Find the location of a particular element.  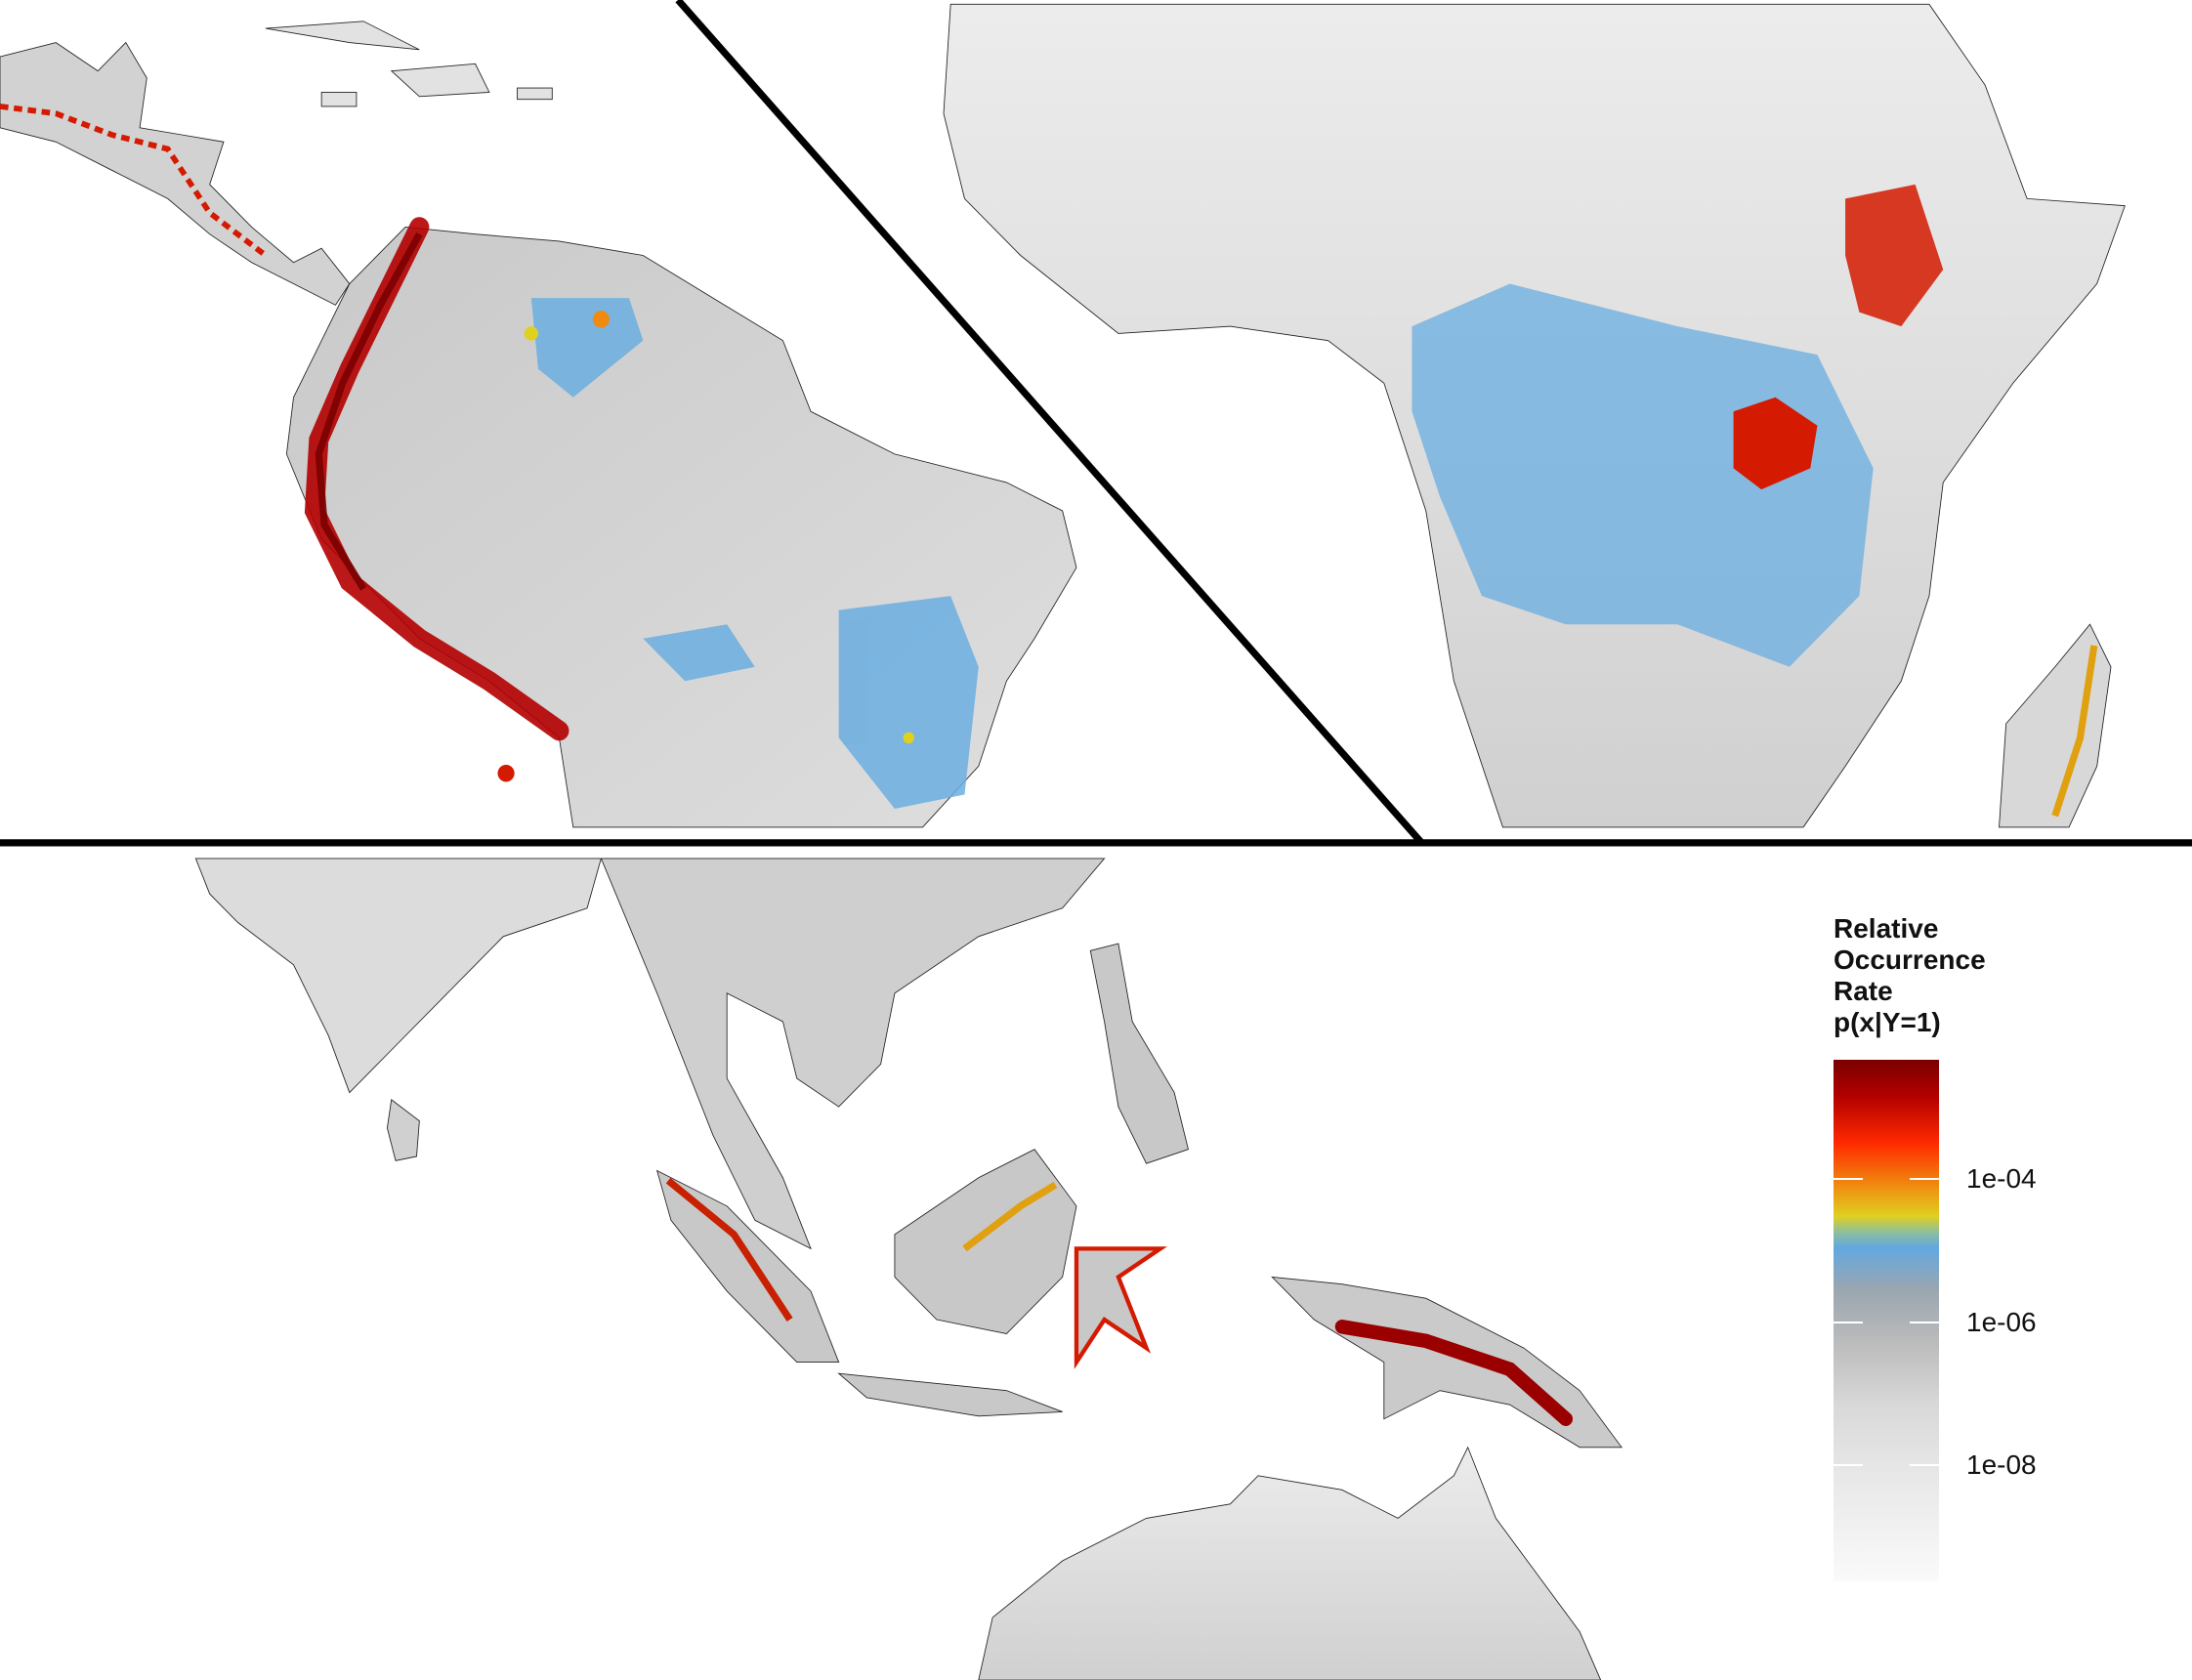

tick-label: 1e-06 is located at coordinates (2001, 1322).